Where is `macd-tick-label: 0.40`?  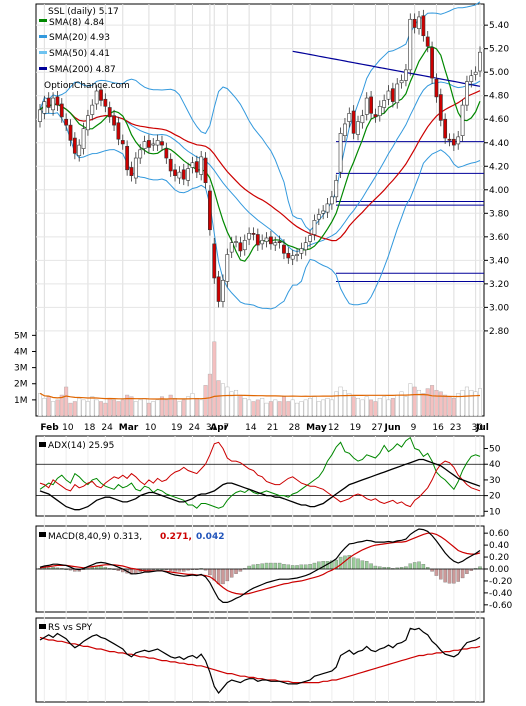 macd-tick-label: 0.40 is located at coordinates (499, 546).